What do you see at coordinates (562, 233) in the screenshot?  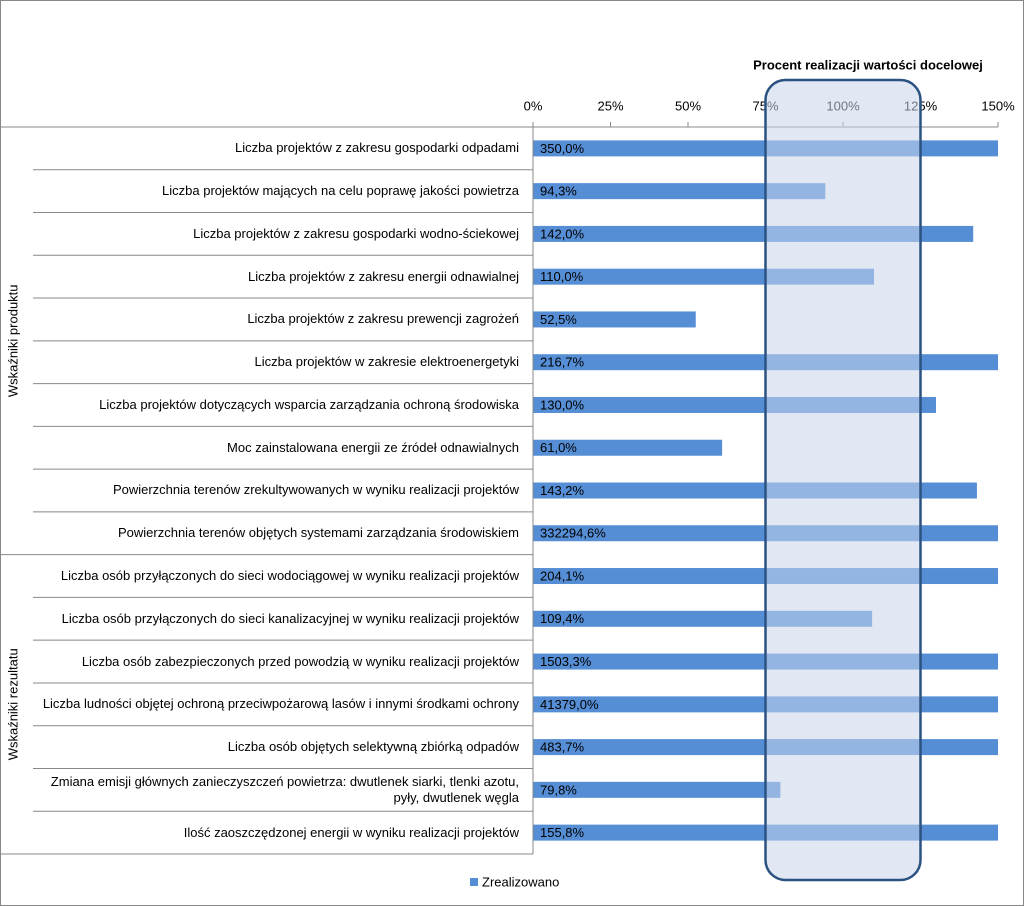 I see `data-label: 142,0%` at bounding box center [562, 233].